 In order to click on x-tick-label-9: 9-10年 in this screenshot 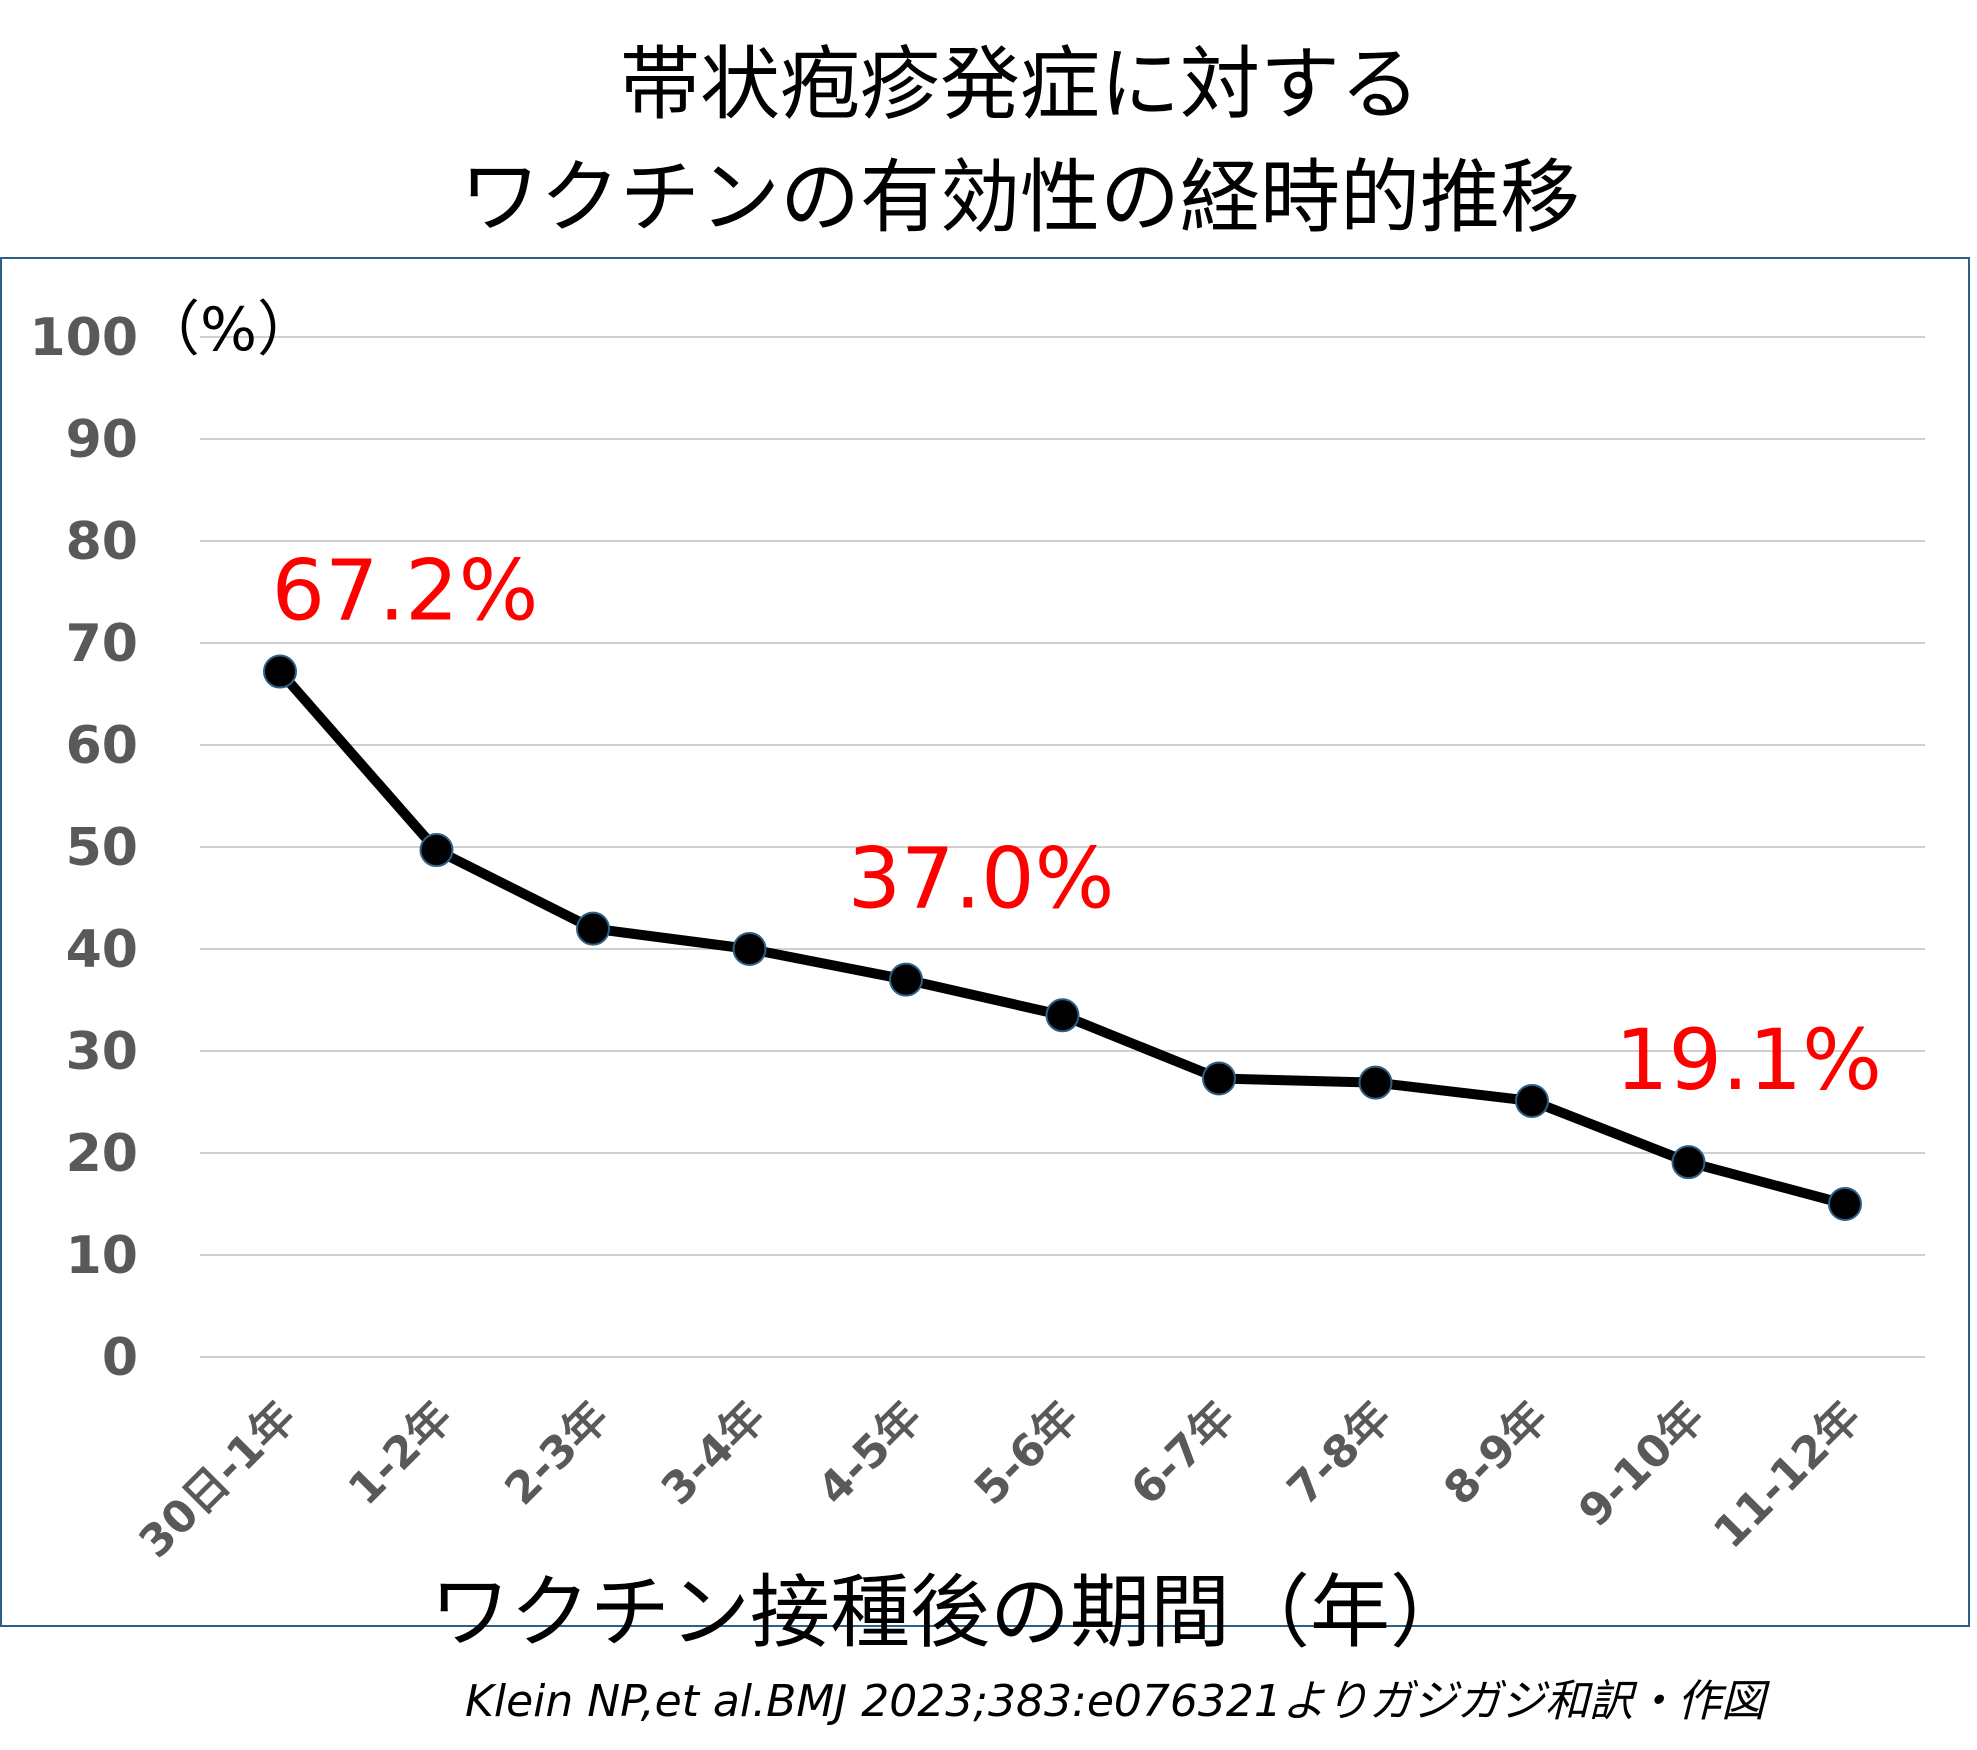, I will do `click(1641, 1464)`.